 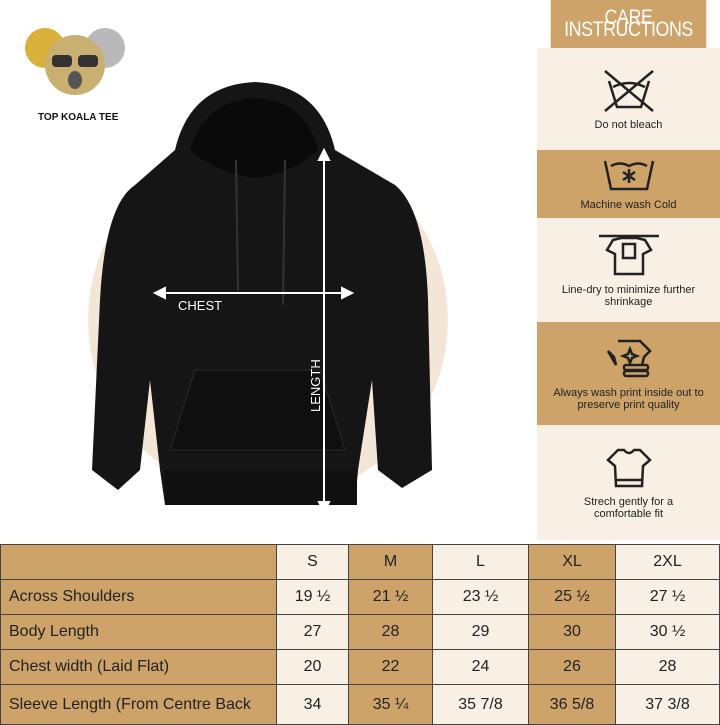 I want to click on table-row: Chest width (Laid Flat) 20 22 24 26 28, so click(x=360, y=667).